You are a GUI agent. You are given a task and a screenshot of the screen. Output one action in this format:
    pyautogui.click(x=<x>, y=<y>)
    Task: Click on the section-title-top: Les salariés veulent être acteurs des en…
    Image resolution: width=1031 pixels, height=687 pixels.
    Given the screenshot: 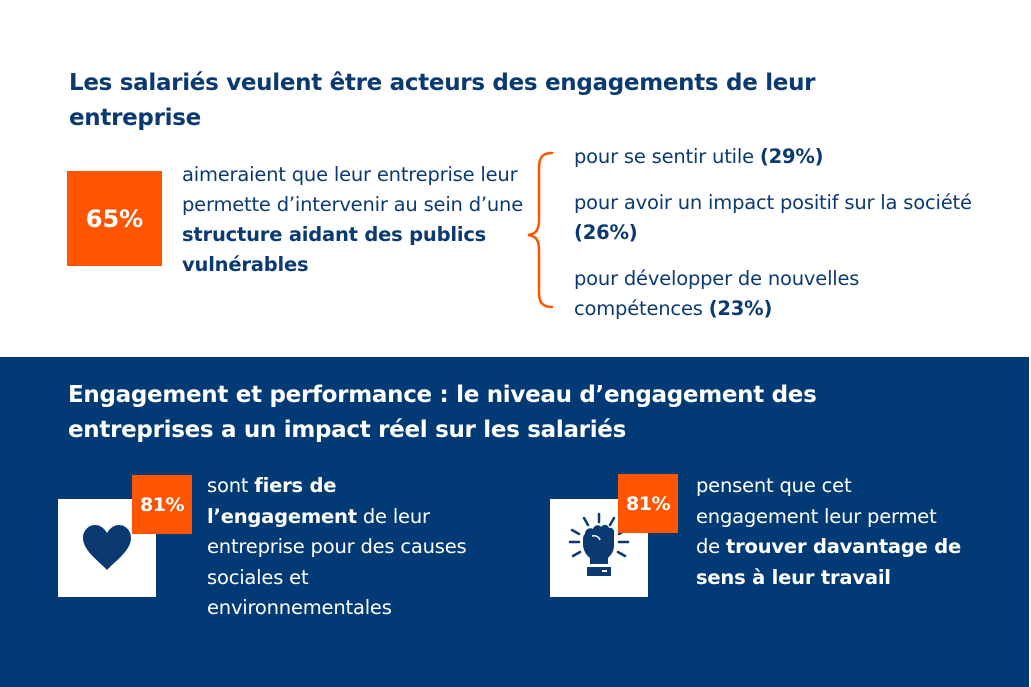 What is the action you would take?
    pyautogui.click(x=442, y=100)
    